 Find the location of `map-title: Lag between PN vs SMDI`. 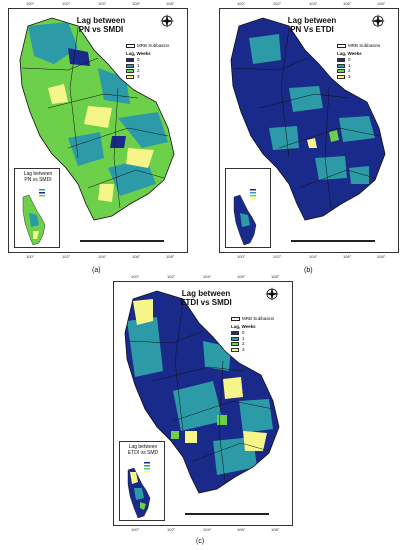

map-title: Lag between PN vs SMDI is located at coordinates (101, 25).